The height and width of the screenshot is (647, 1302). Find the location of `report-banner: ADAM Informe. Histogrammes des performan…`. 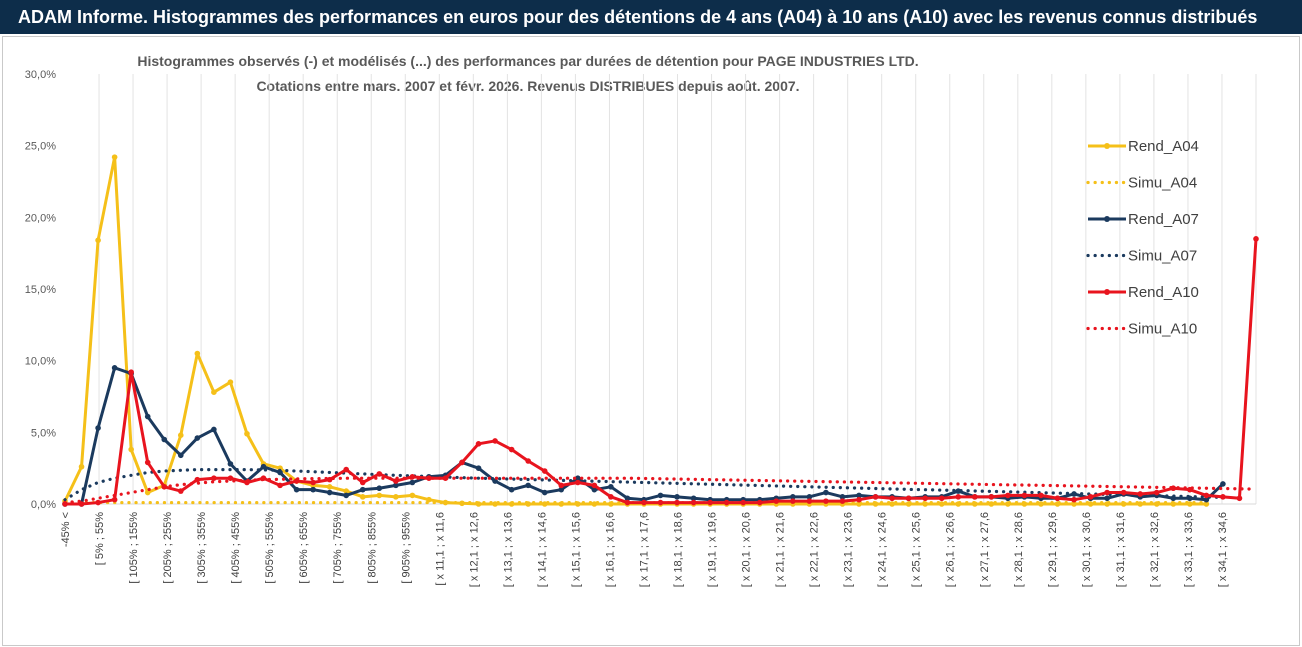

report-banner: ADAM Informe. Histogrammes des performan… is located at coordinates (651, 17).